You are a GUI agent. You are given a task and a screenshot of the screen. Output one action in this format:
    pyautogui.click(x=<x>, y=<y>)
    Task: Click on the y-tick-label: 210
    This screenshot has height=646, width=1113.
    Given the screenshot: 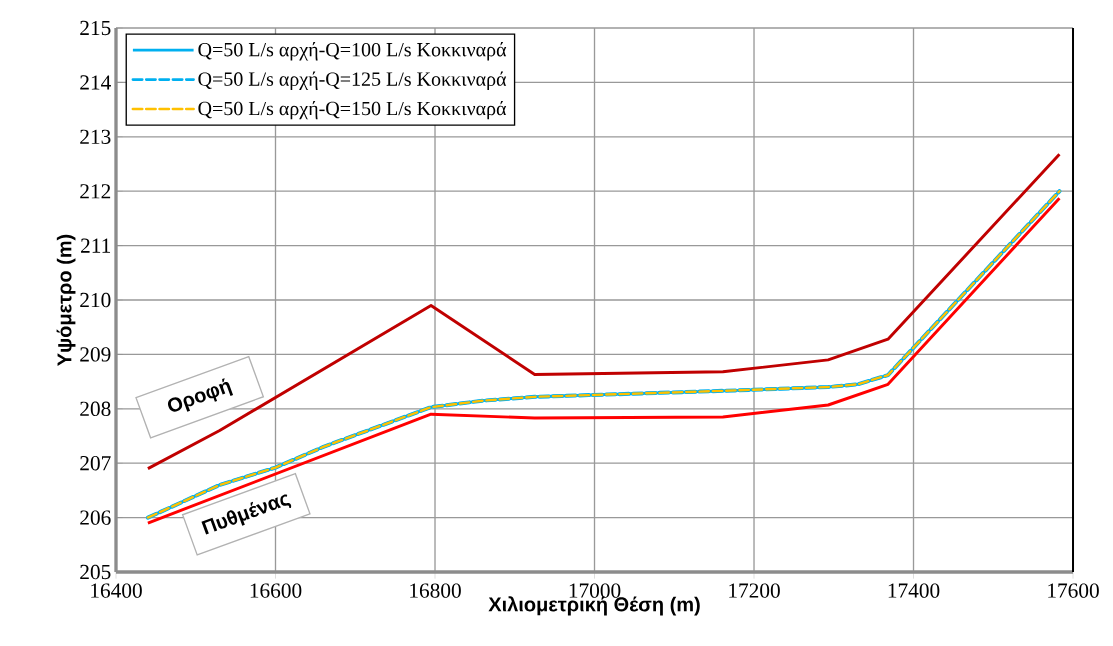 What is the action you would take?
    pyautogui.click(x=95, y=300)
    